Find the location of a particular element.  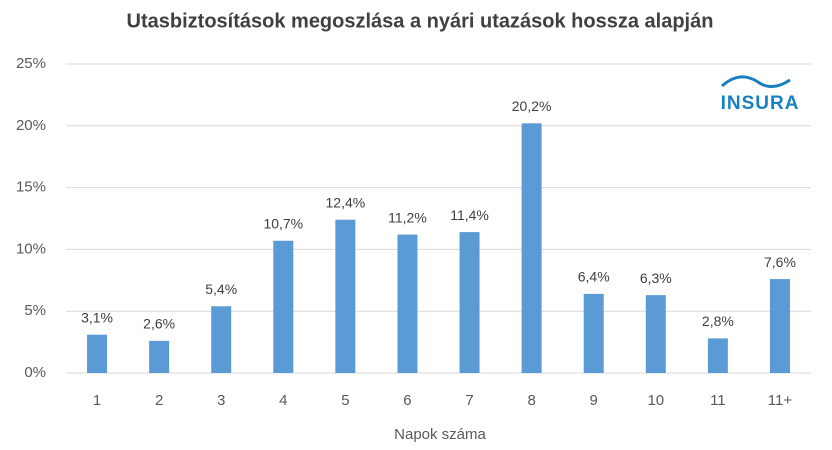

x-tick-label: 2 is located at coordinates (159, 400).